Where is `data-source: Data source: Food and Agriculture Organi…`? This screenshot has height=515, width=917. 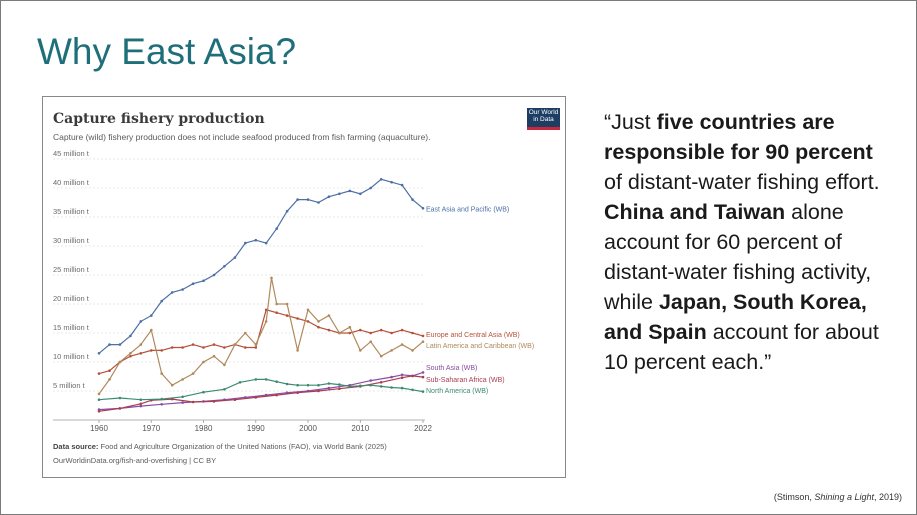
data-source: Data source: Food and Agriculture Organi… is located at coordinates (220, 446).